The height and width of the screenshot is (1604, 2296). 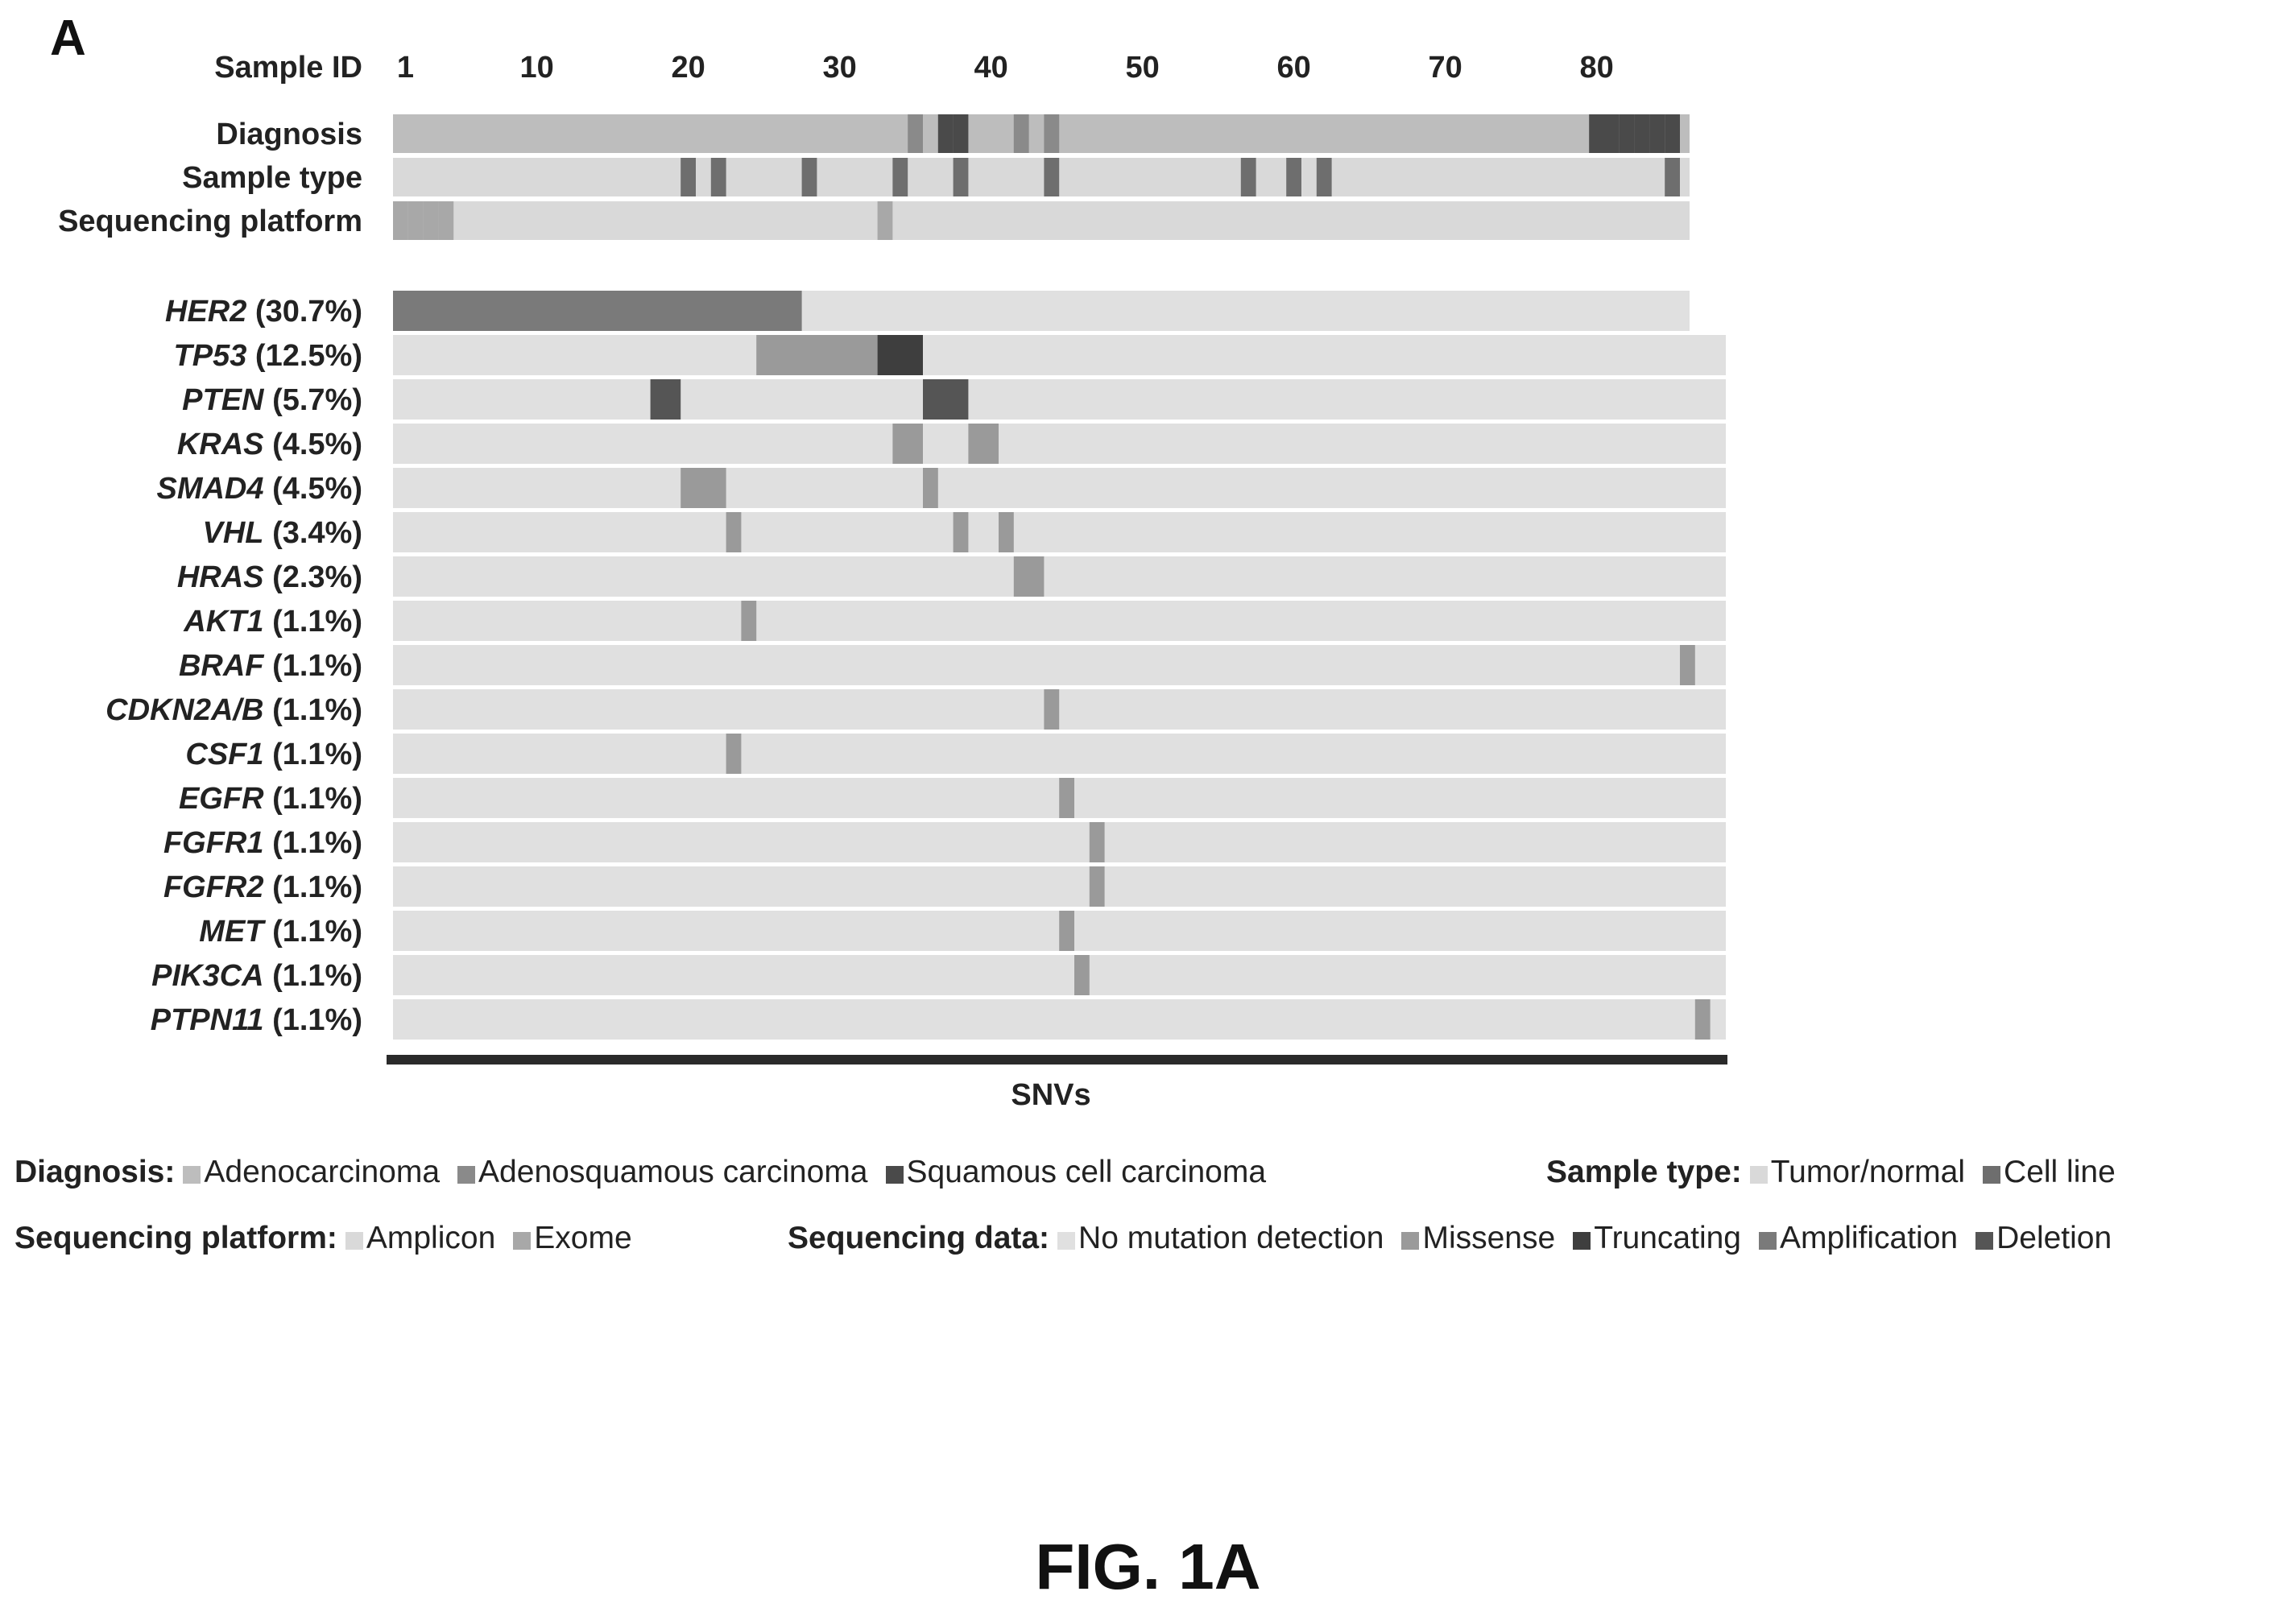 What do you see at coordinates (1667, 1238) in the screenshot?
I see `legend-label: Truncating` at bounding box center [1667, 1238].